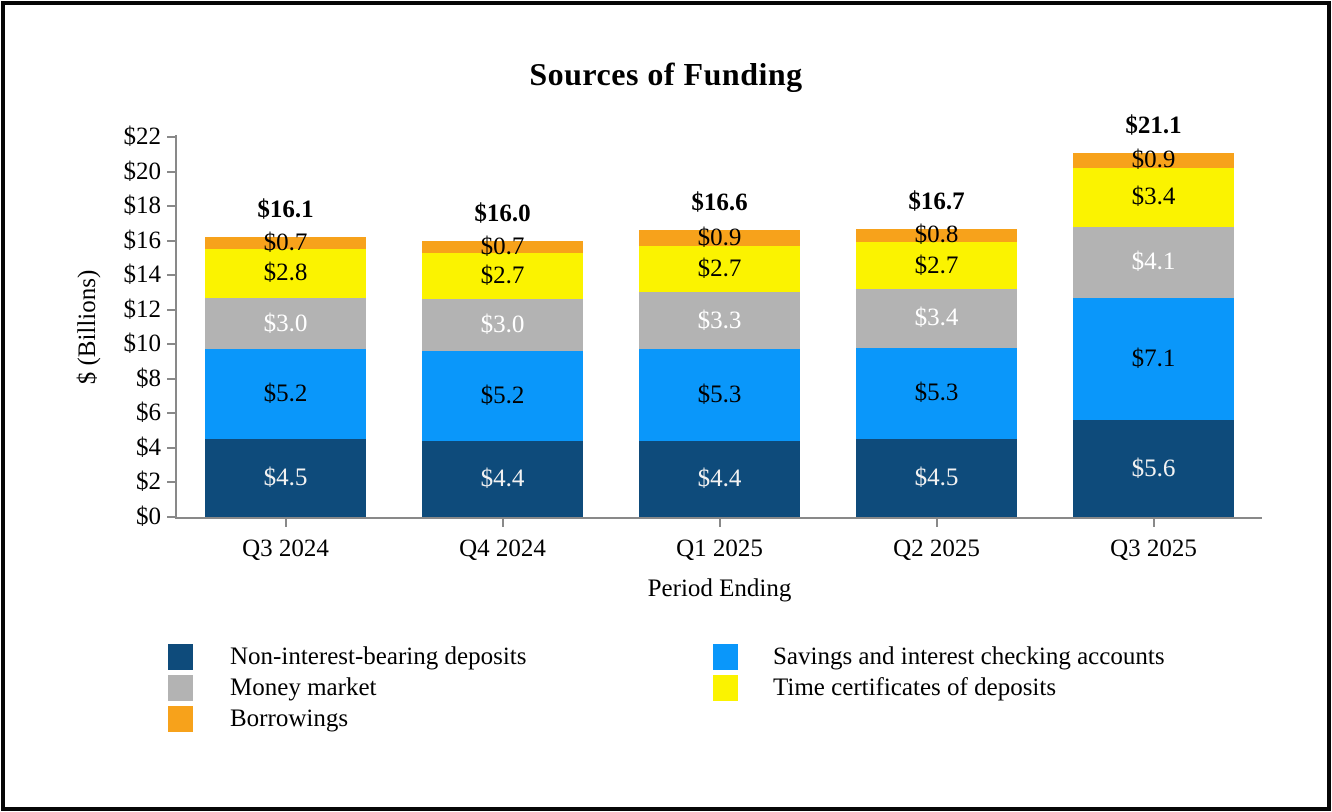 The height and width of the screenshot is (812, 1332). I want to click on x-tick-label: Q3 2024, so click(285, 548).